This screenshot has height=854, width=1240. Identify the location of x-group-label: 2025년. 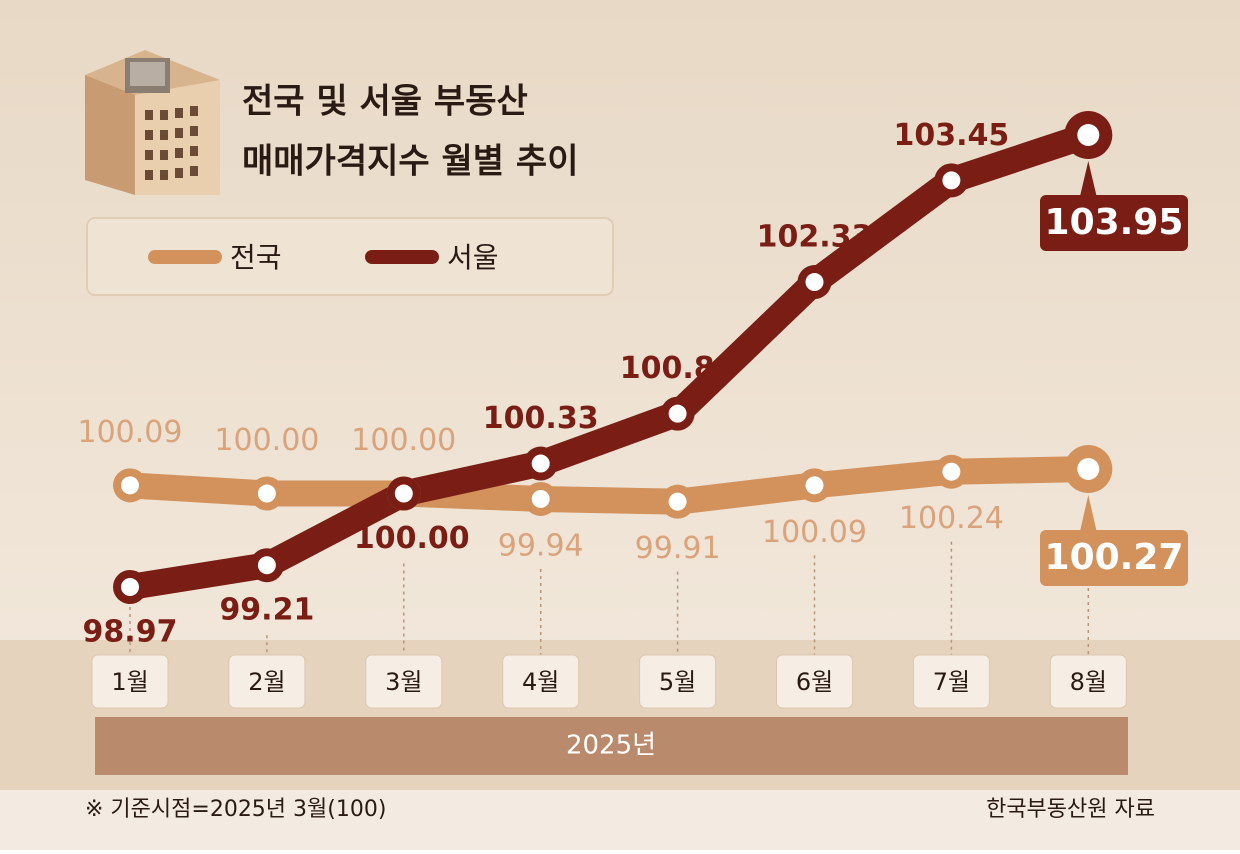
(611, 746).